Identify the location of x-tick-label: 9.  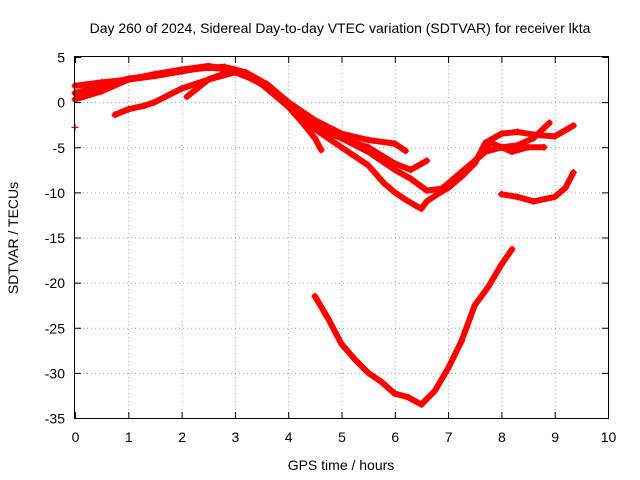
(555, 437).